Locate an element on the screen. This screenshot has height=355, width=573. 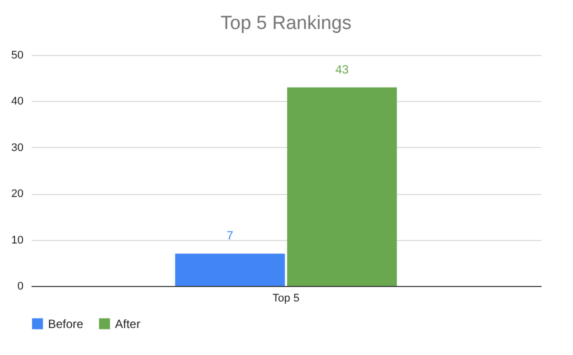
y-tick-label: 50 is located at coordinates (17, 56).